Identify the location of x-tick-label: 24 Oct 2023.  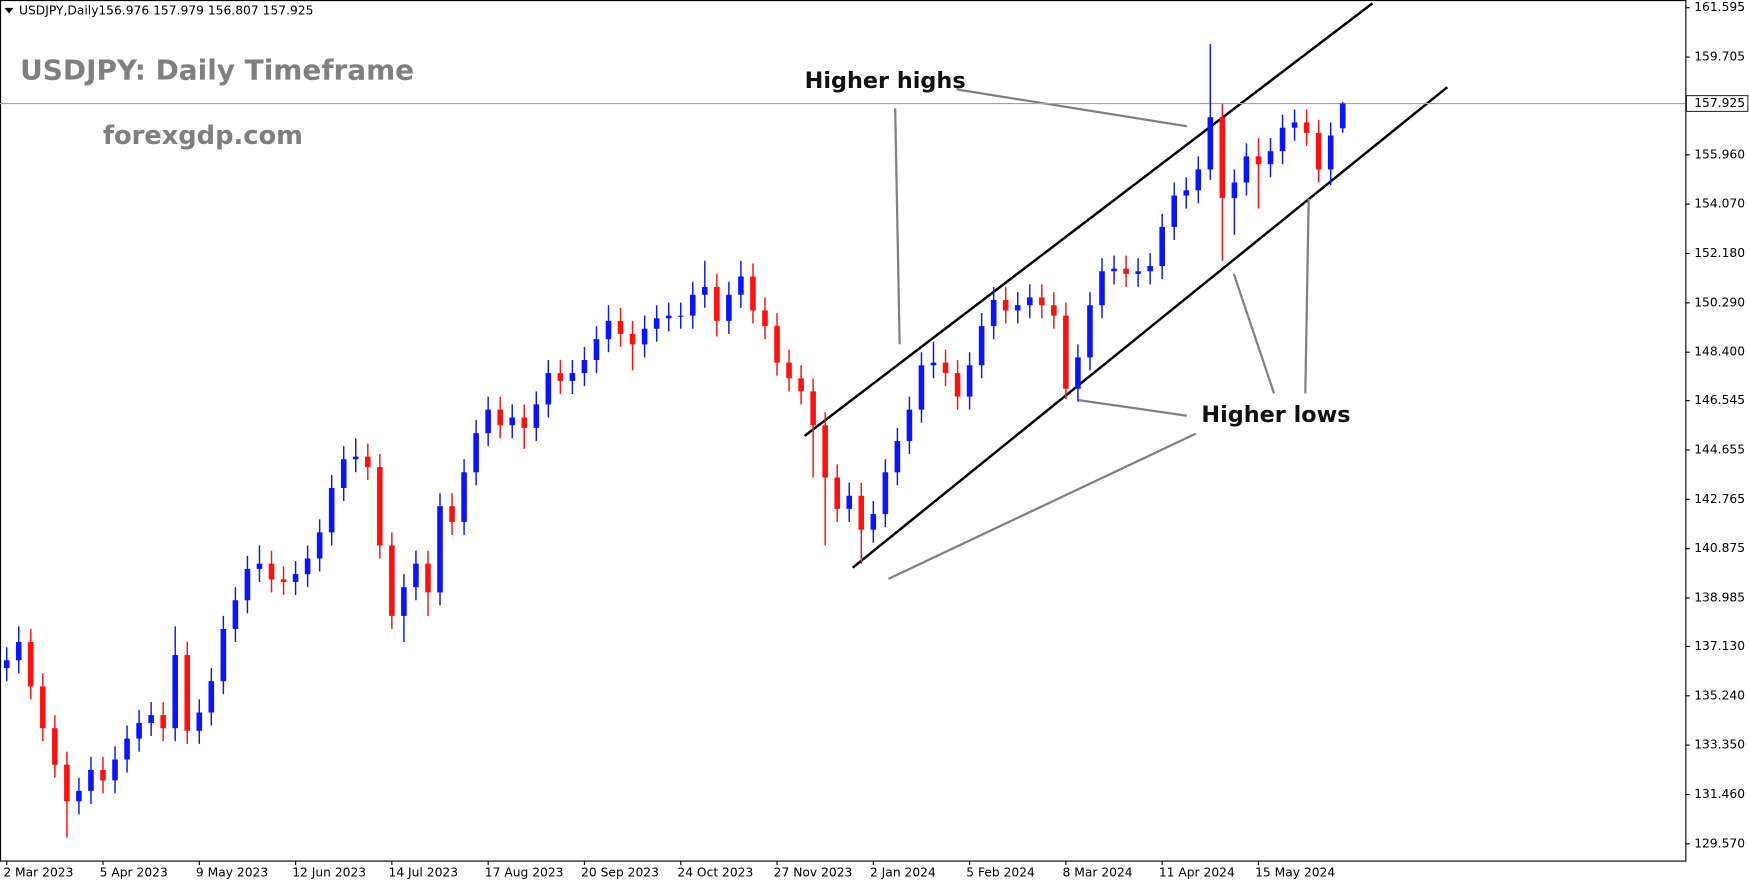
(715, 872).